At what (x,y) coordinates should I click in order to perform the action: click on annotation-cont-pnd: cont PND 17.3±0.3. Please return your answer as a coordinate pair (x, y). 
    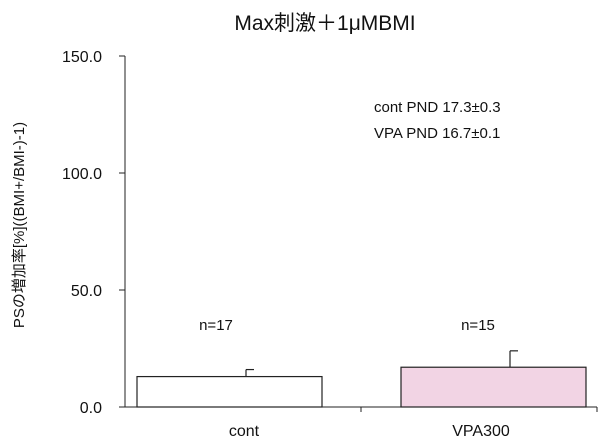
    Looking at the image, I should click on (437, 107).